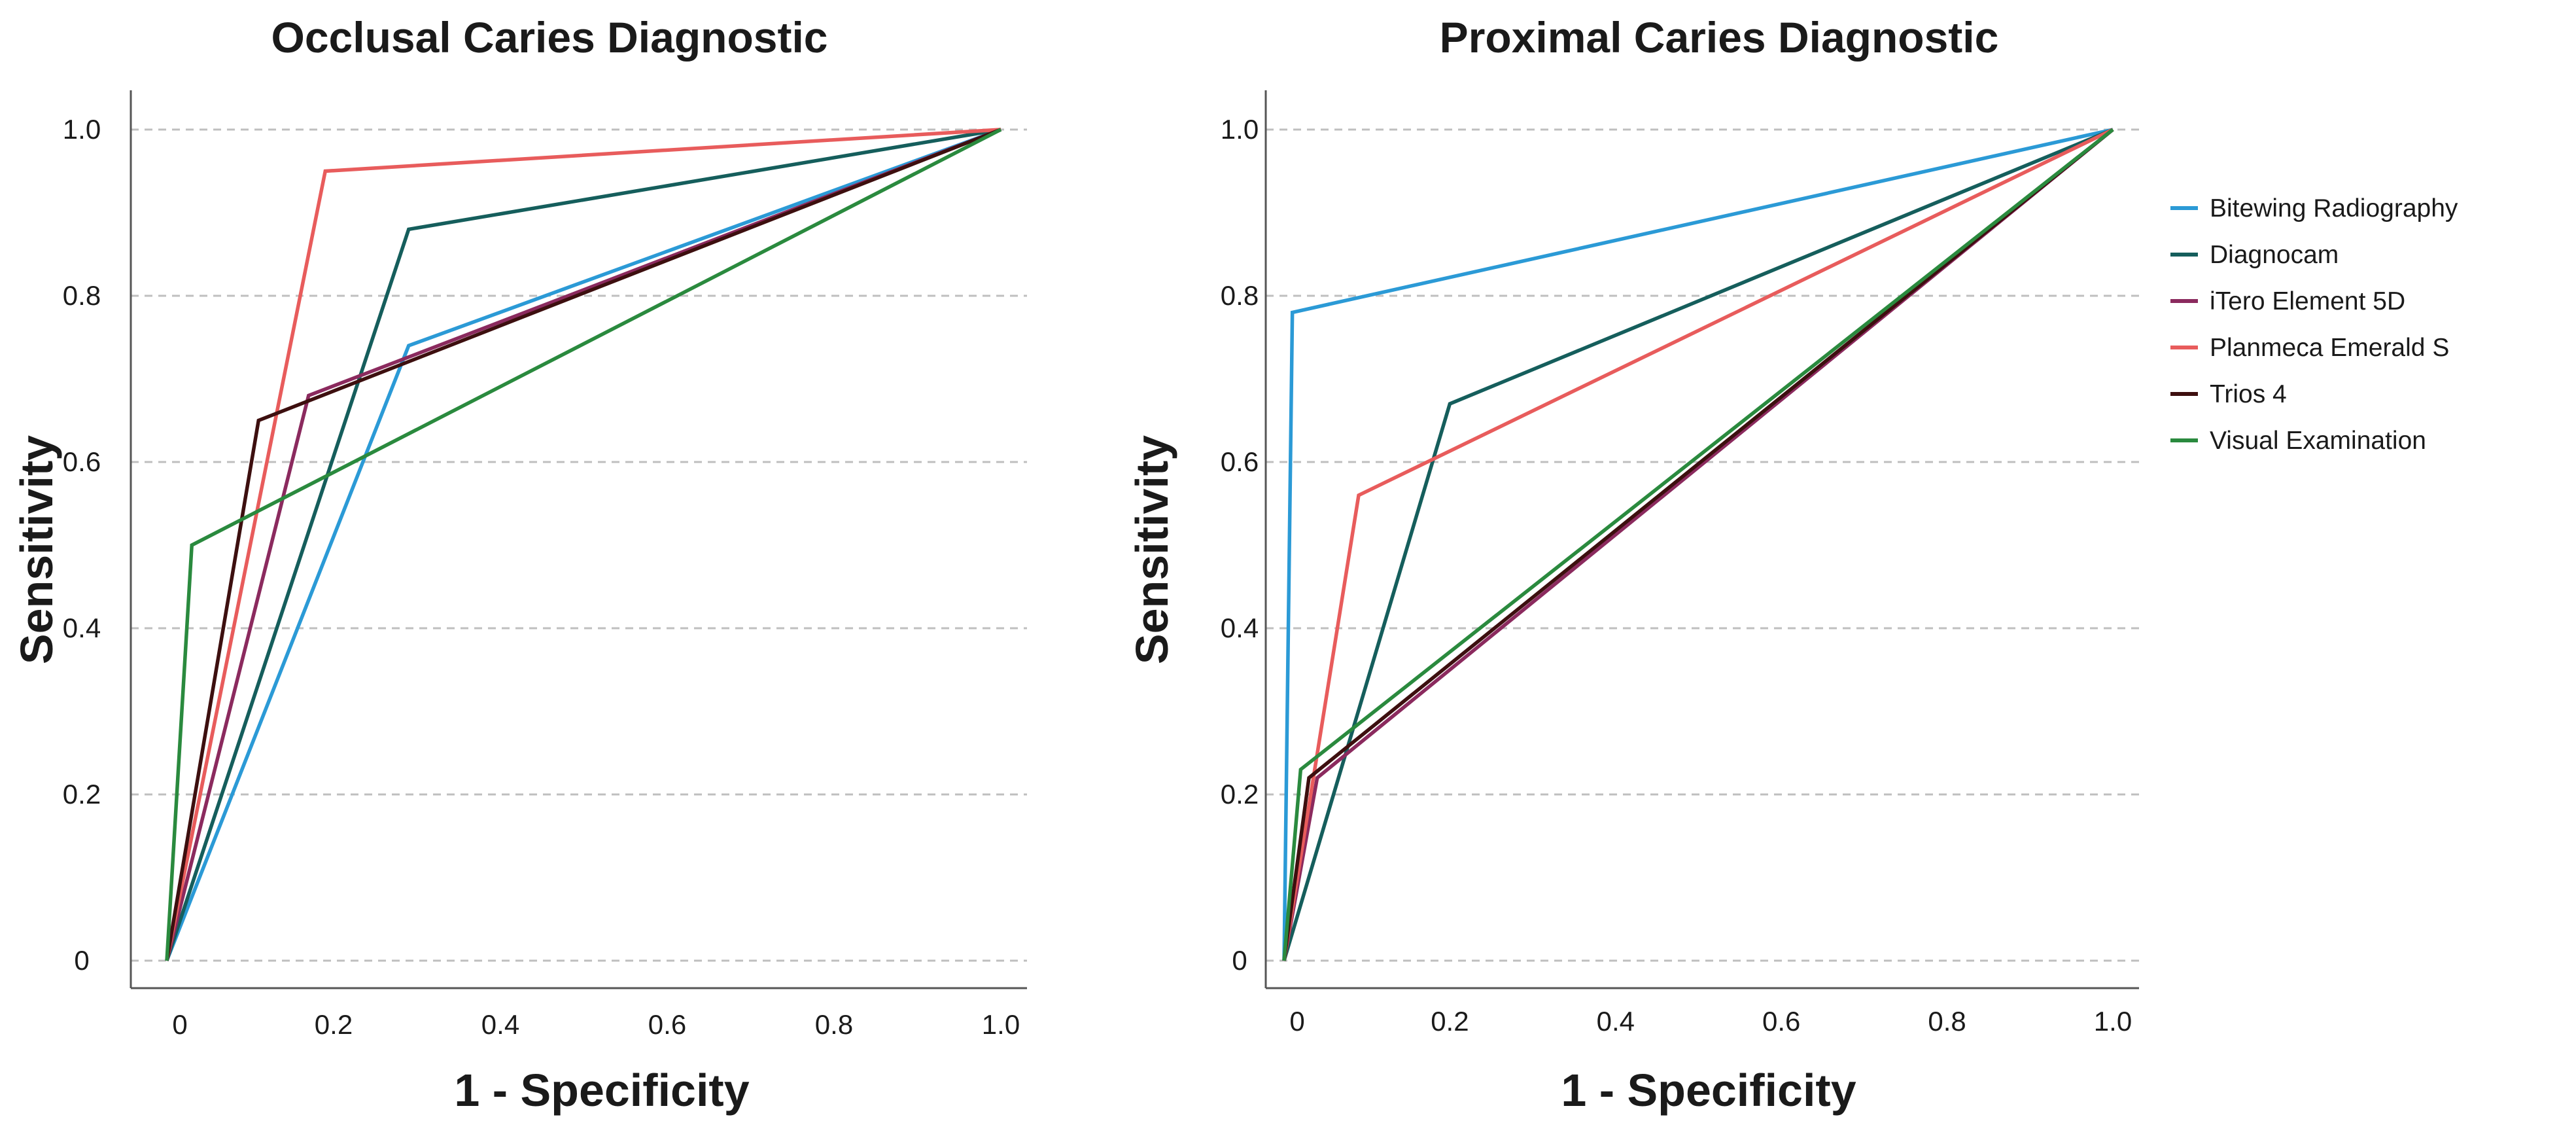 The image size is (2576, 1138). What do you see at coordinates (82, 129) in the screenshot?
I see `occlusal-y-tick-label: 1.0` at bounding box center [82, 129].